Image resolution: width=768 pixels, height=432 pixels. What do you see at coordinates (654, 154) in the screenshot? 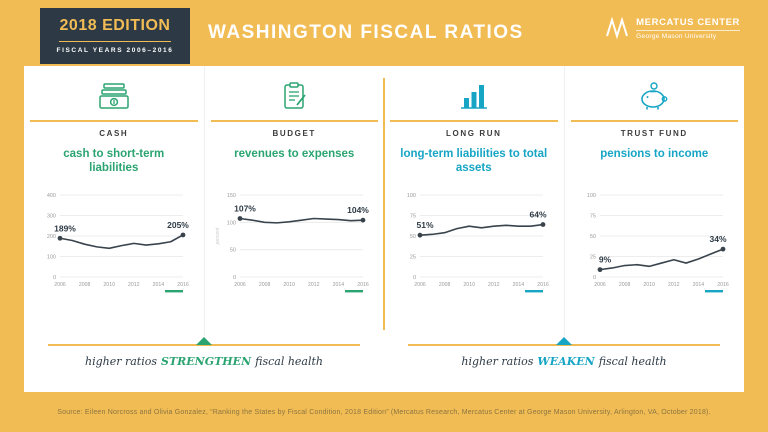
I see `column-title: pensions to income` at bounding box center [654, 154].